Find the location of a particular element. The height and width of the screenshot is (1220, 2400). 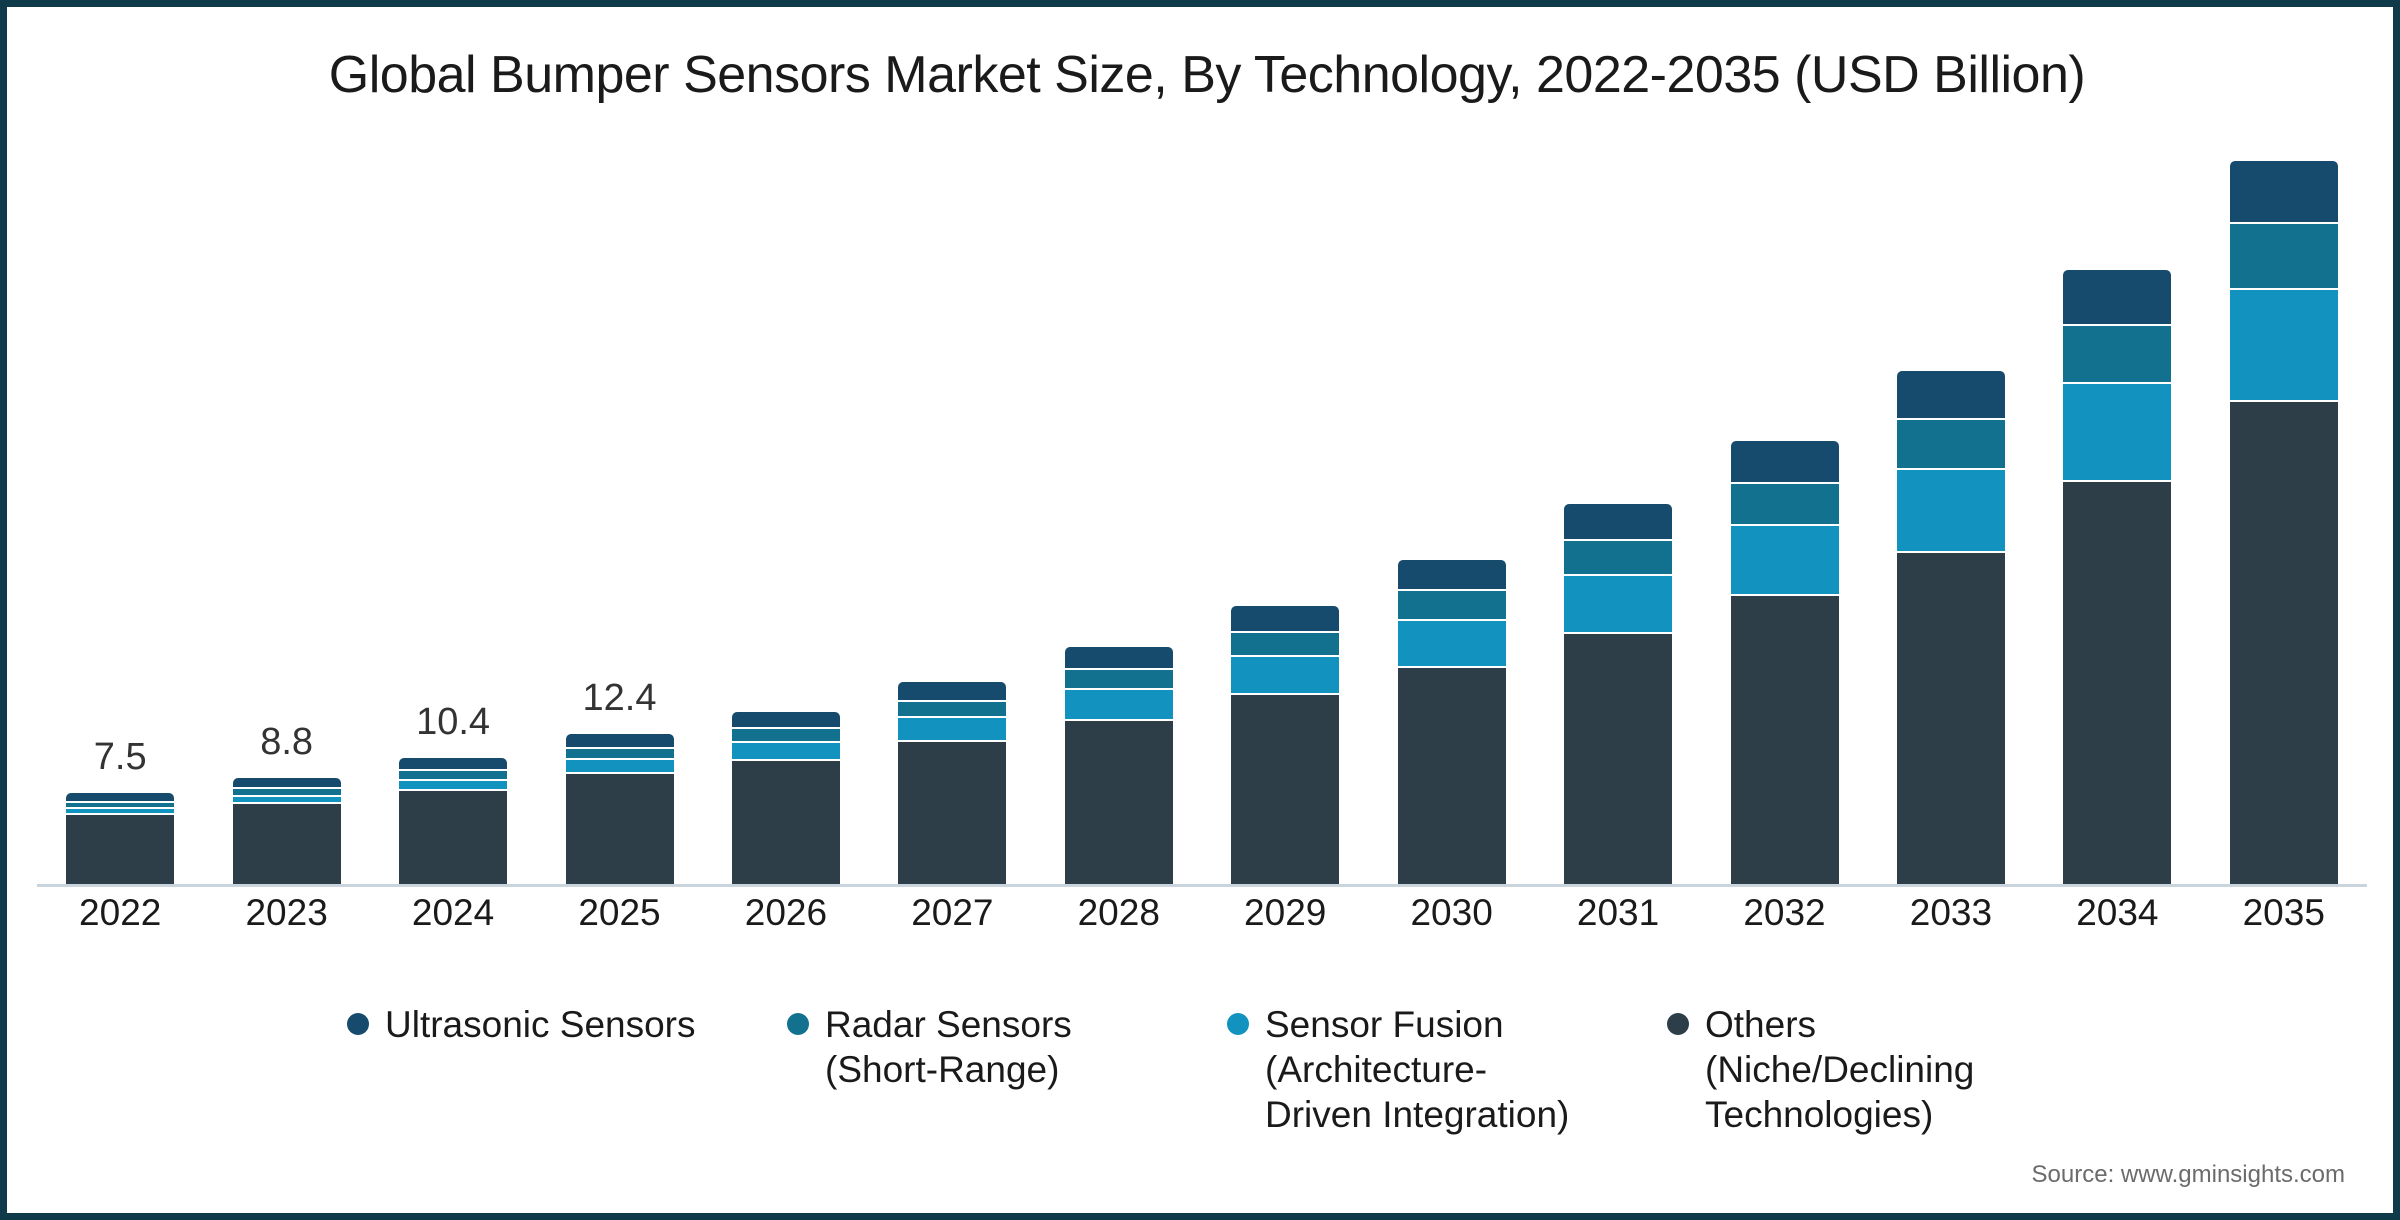

legend-item-label: Ultrasonic Sensors is located at coordinates (540, 1024).